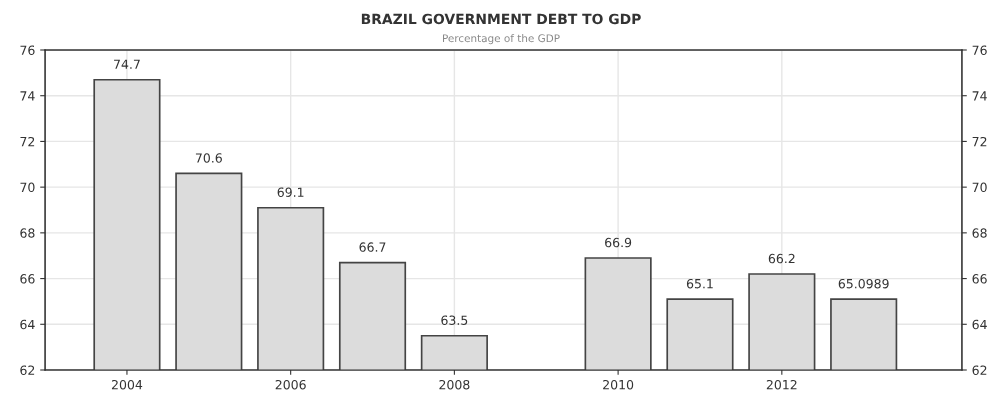 Image resolution: width=1002 pixels, height=400 pixels. I want to click on x-tick-label: 2010, so click(618, 384).